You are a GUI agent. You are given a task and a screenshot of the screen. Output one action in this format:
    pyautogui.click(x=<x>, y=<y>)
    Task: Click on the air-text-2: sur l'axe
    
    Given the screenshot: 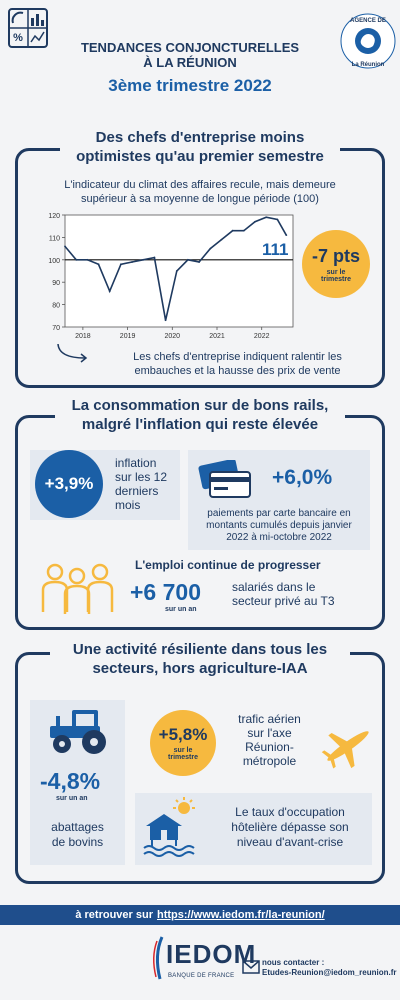 What is the action you would take?
    pyautogui.click(x=269, y=733)
    